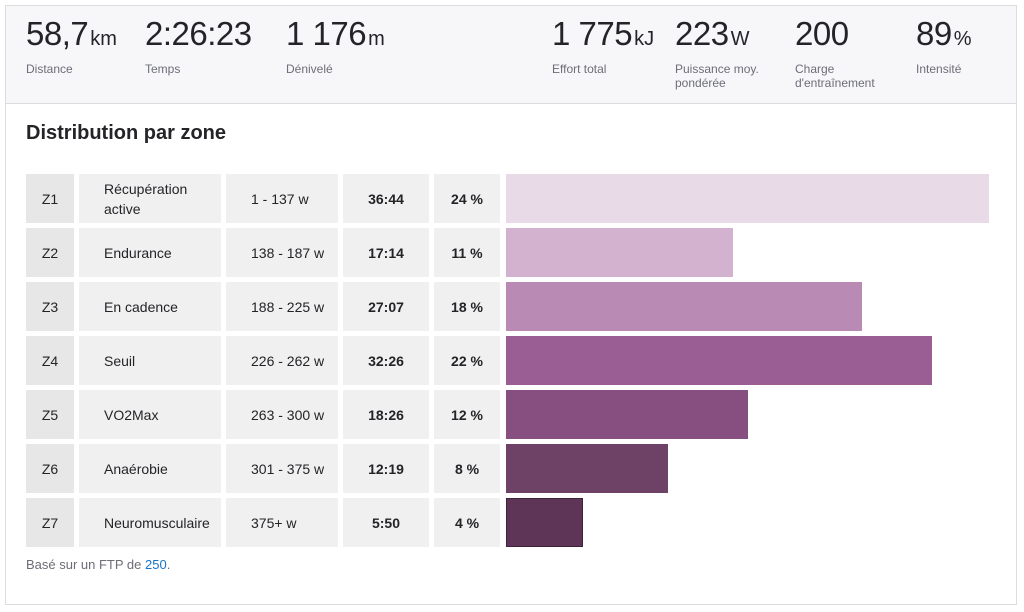 This screenshot has width=1024, height=612. What do you see at coordinates (592, 33) in the screenshot?
I see `stat-effort-value: 1 775` at bounding box center [592, 33].